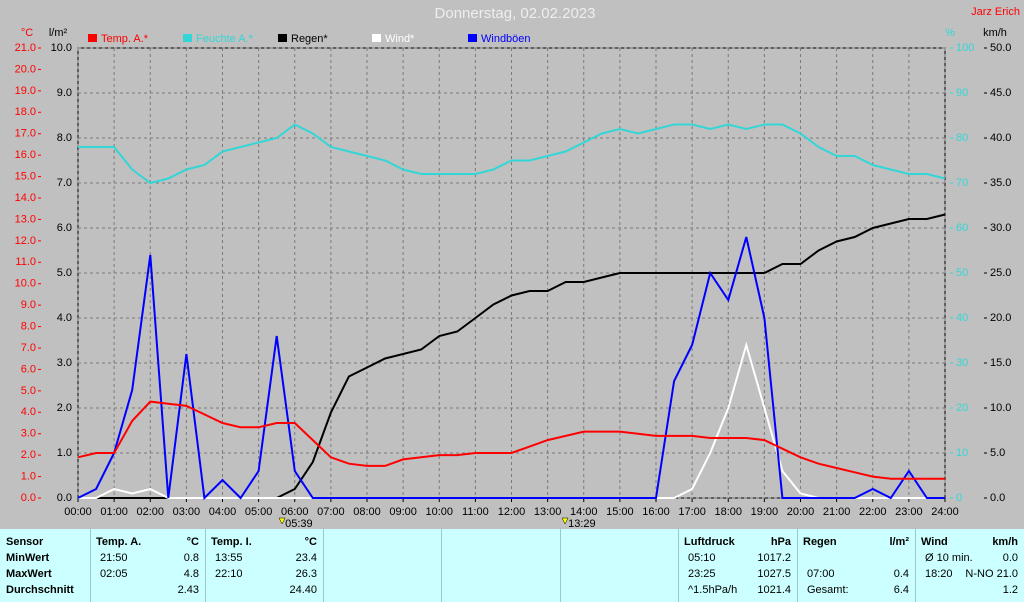 This screenshot has width=1024, height=602. Describe the element at coordinates (64, 138) in the screenshot. I see `y2-tick-label: 8.0` at that location.